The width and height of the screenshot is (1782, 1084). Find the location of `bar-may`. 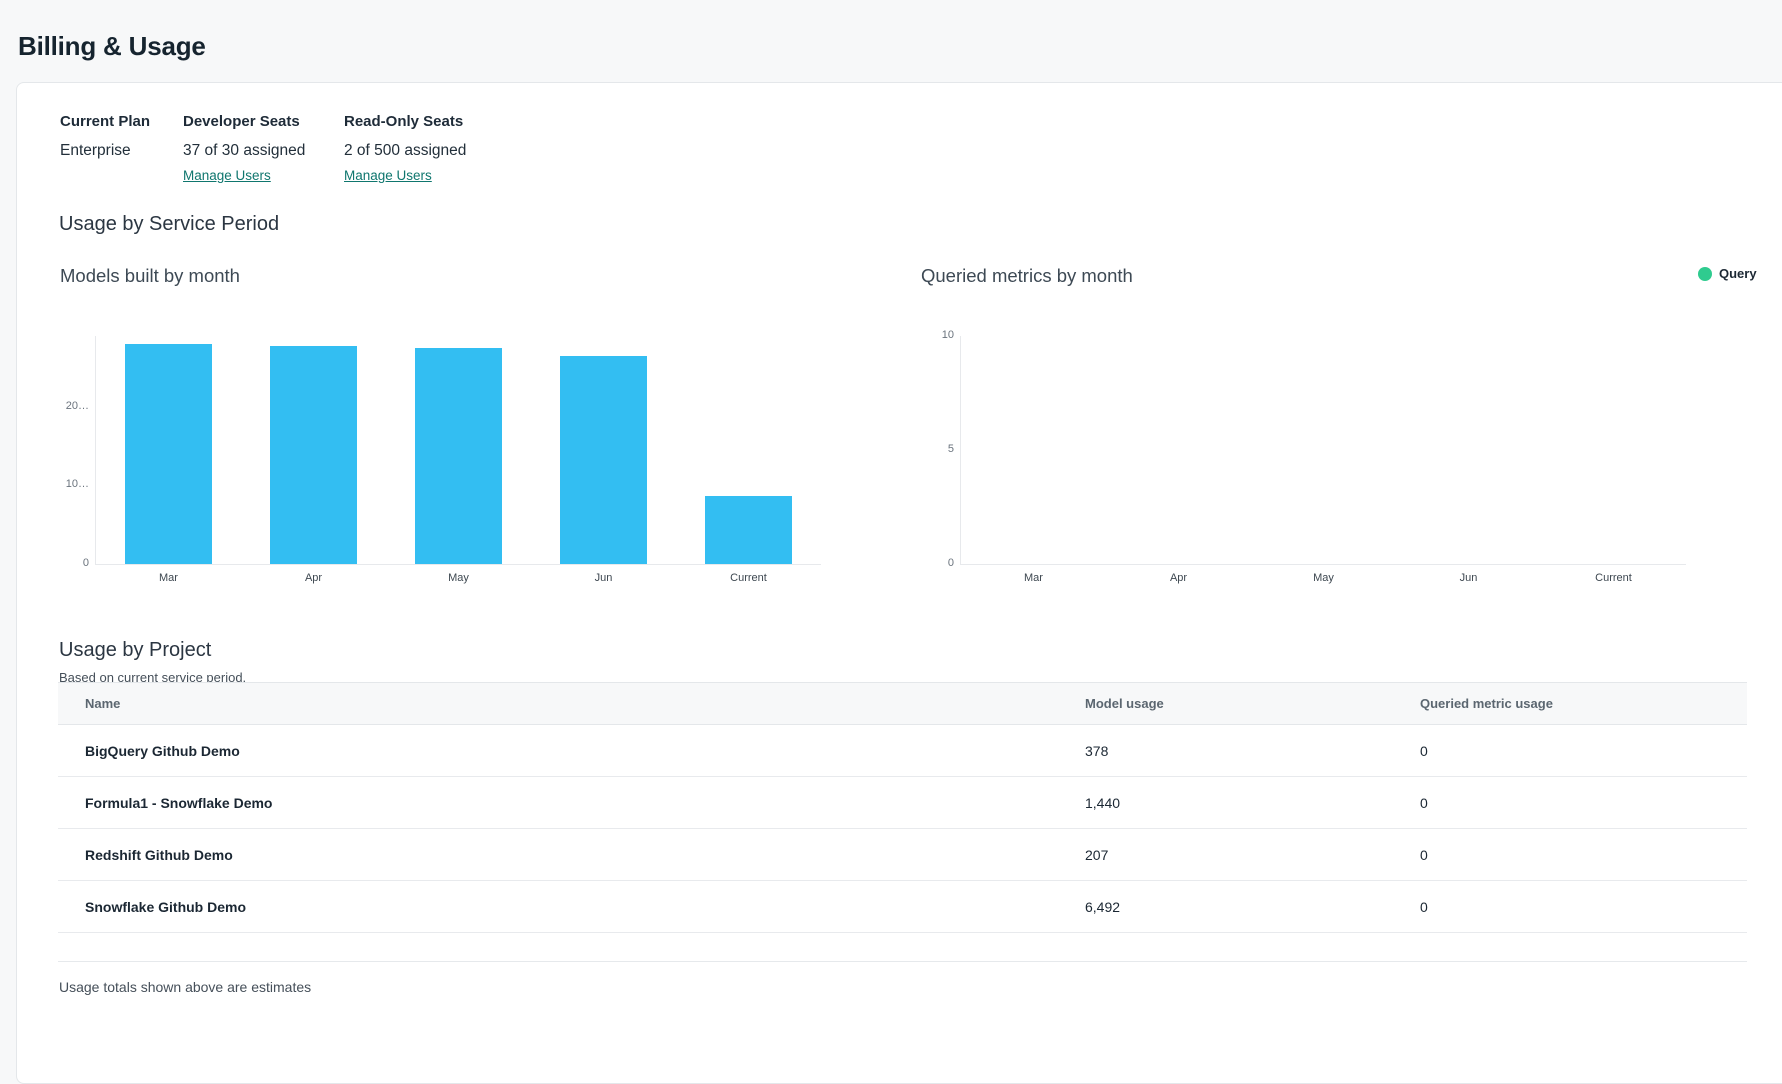

bar-may is located at coordinates (458, 456).